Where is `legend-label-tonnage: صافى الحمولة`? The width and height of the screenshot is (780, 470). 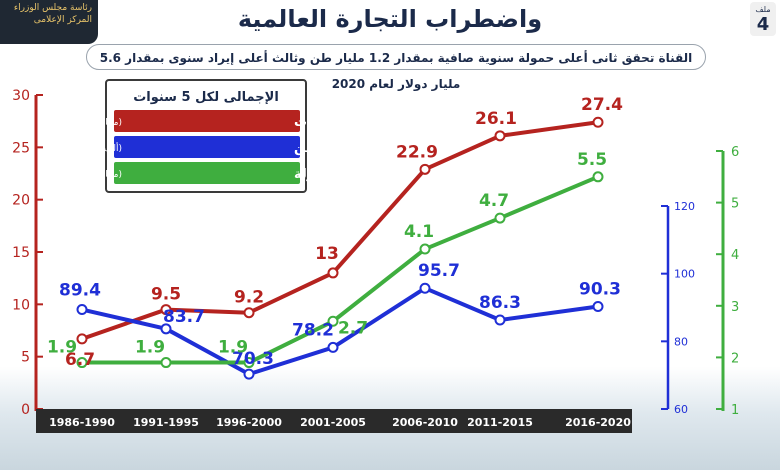 legend-label-tonnage: صافى الحمولة is located at coordinates (340, 174).